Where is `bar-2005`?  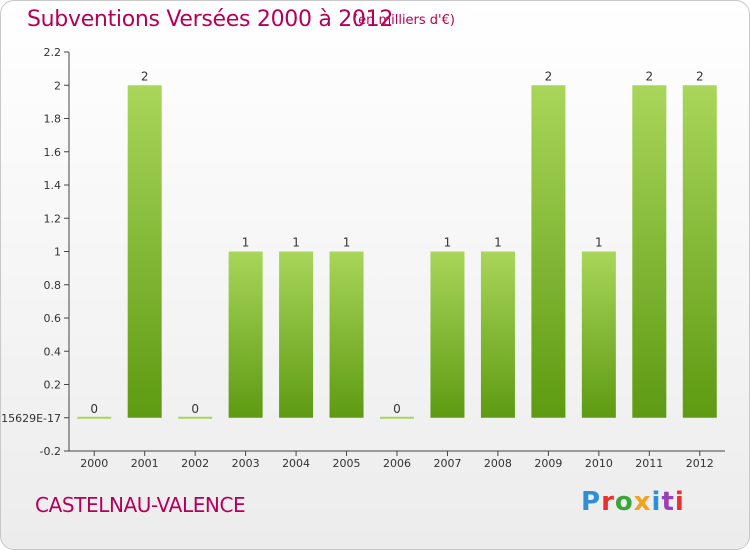
bar-2005 is located at coordinates (346, 334).